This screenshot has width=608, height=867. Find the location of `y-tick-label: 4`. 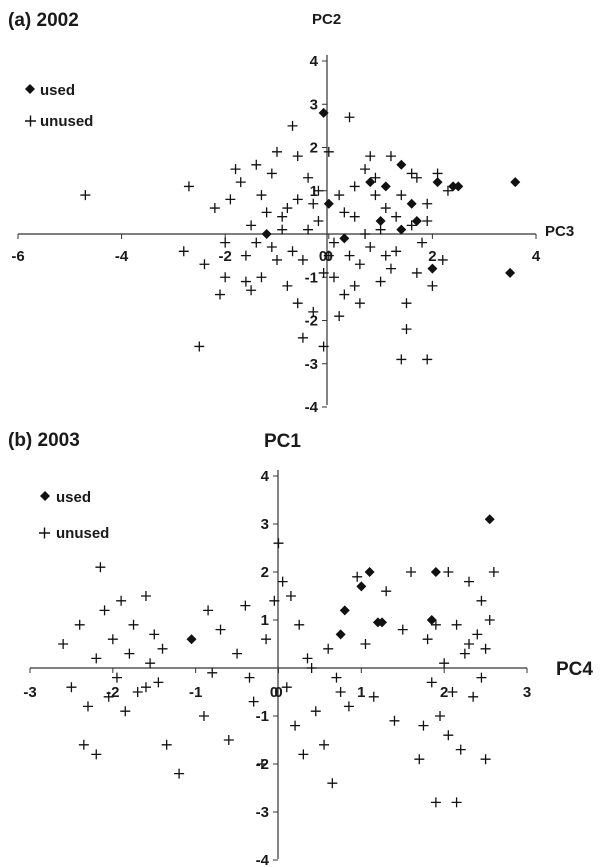

y-tick-label: 4 is located at coordinates (314, 61).